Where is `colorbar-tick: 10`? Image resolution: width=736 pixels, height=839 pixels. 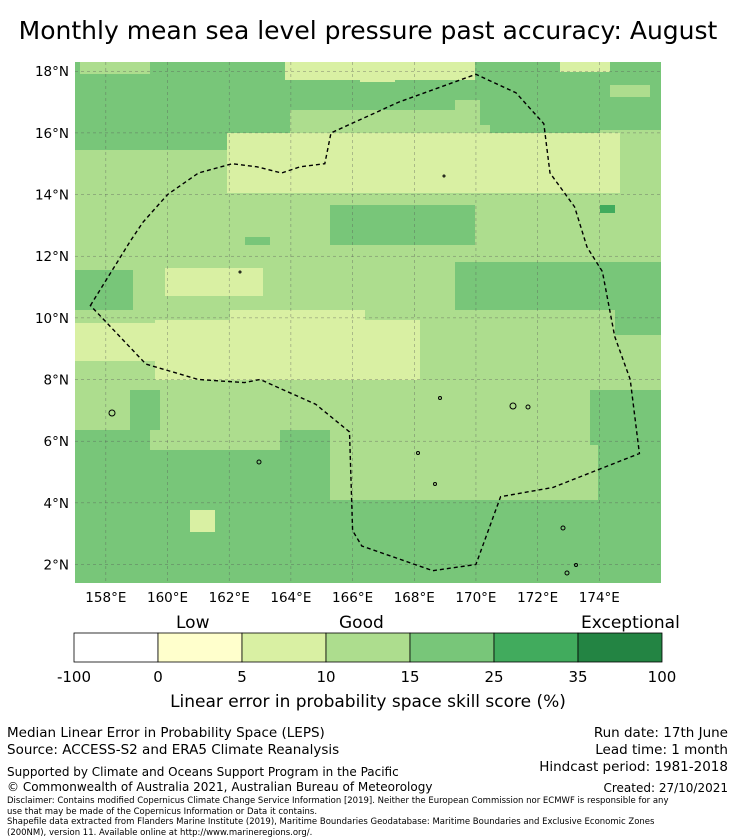 colorbar-tick: 10 is located at coordinates (325, 677).